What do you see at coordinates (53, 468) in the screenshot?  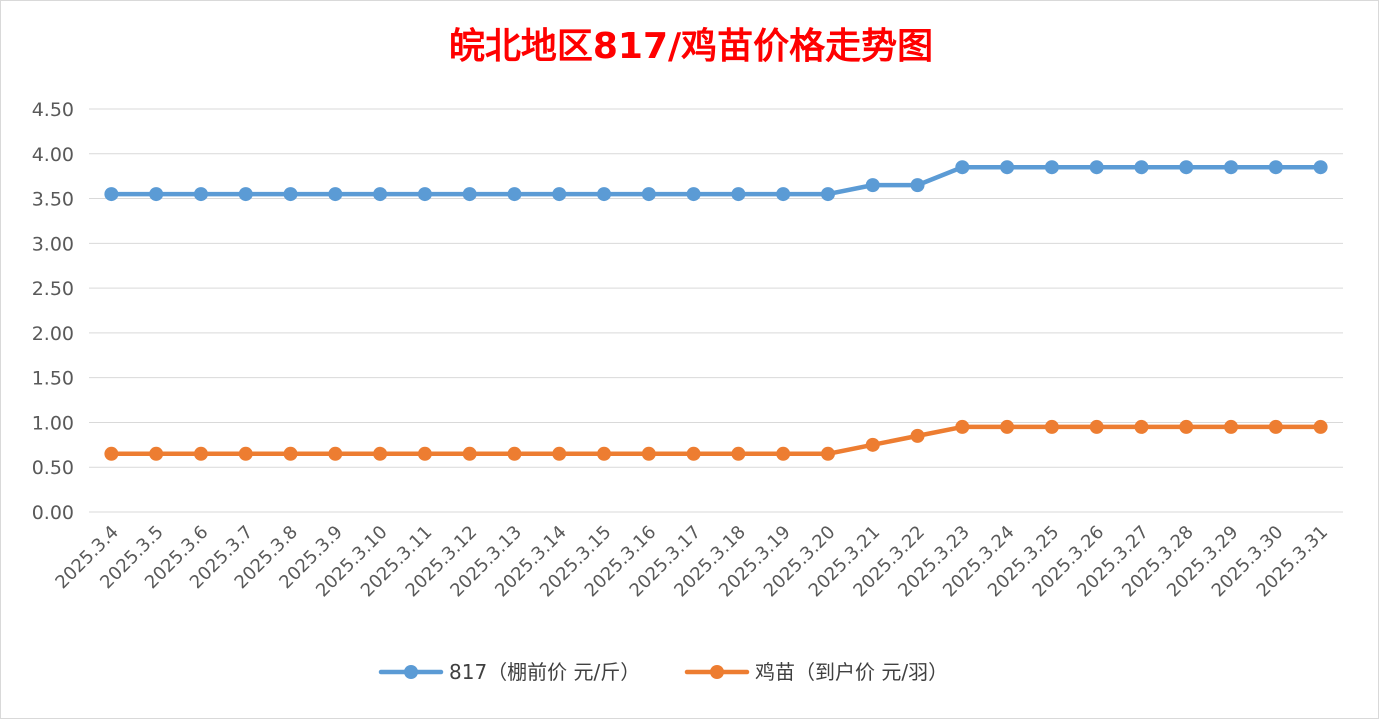 I see `y-tick-label: 0.50` at bounding box center [53, 468].